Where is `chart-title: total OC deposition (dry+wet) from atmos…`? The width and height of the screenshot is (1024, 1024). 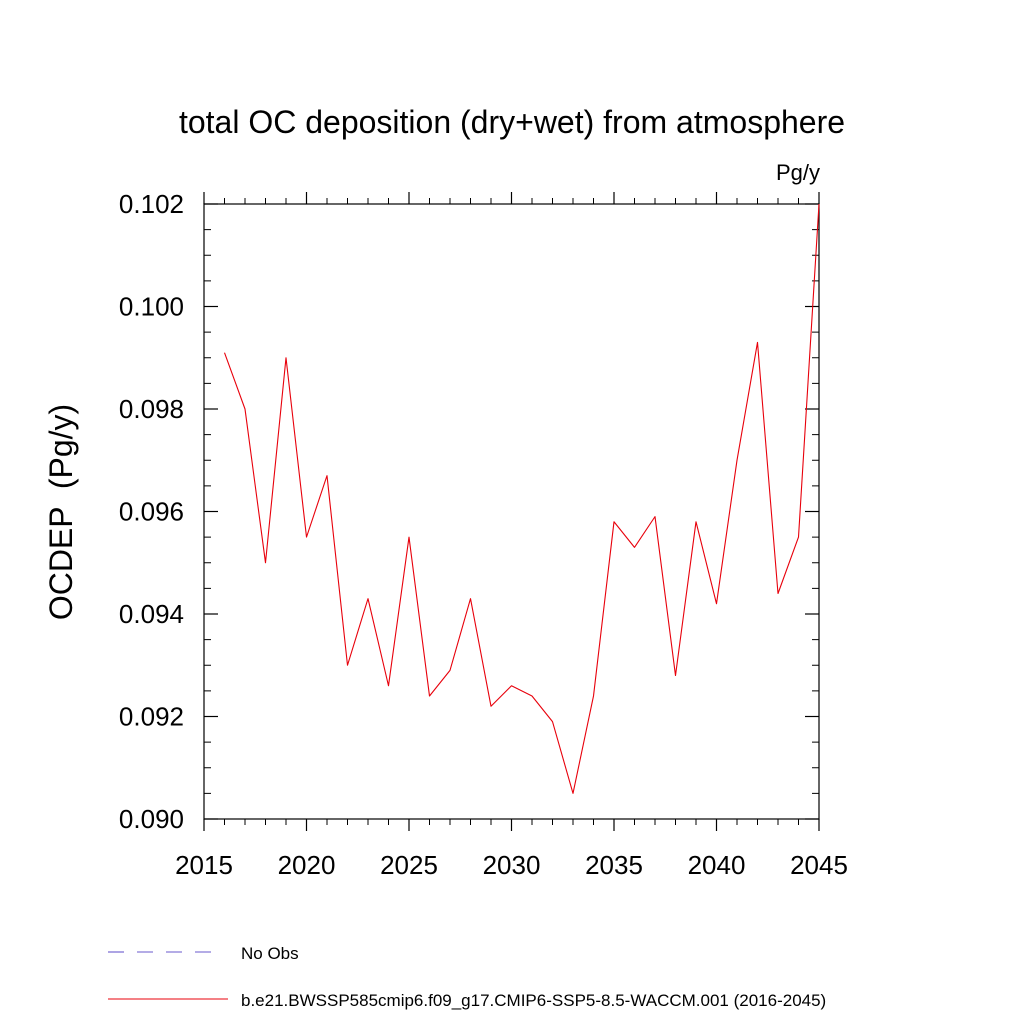
chart-title: total OC deposition (dry+wet) from atmos… is located at coordinates (512, 122).